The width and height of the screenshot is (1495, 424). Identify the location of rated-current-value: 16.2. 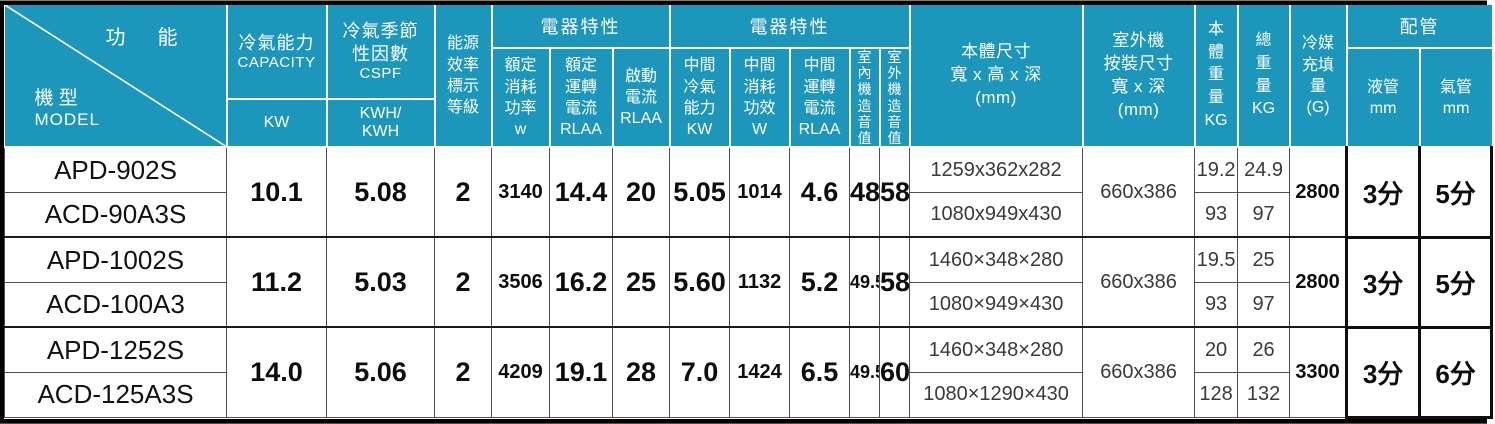
(581, 282).